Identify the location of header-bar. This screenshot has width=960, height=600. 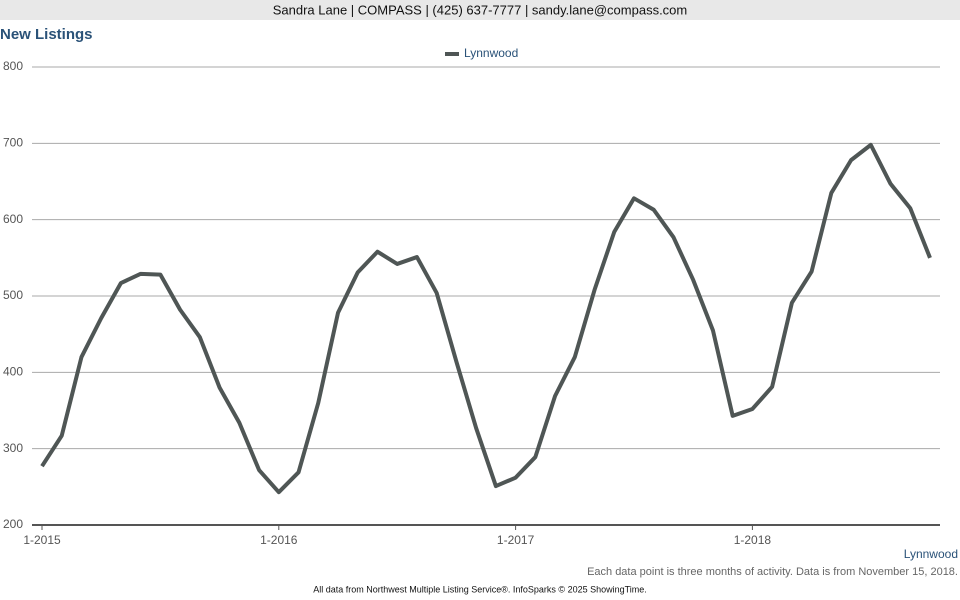
(480, 10).